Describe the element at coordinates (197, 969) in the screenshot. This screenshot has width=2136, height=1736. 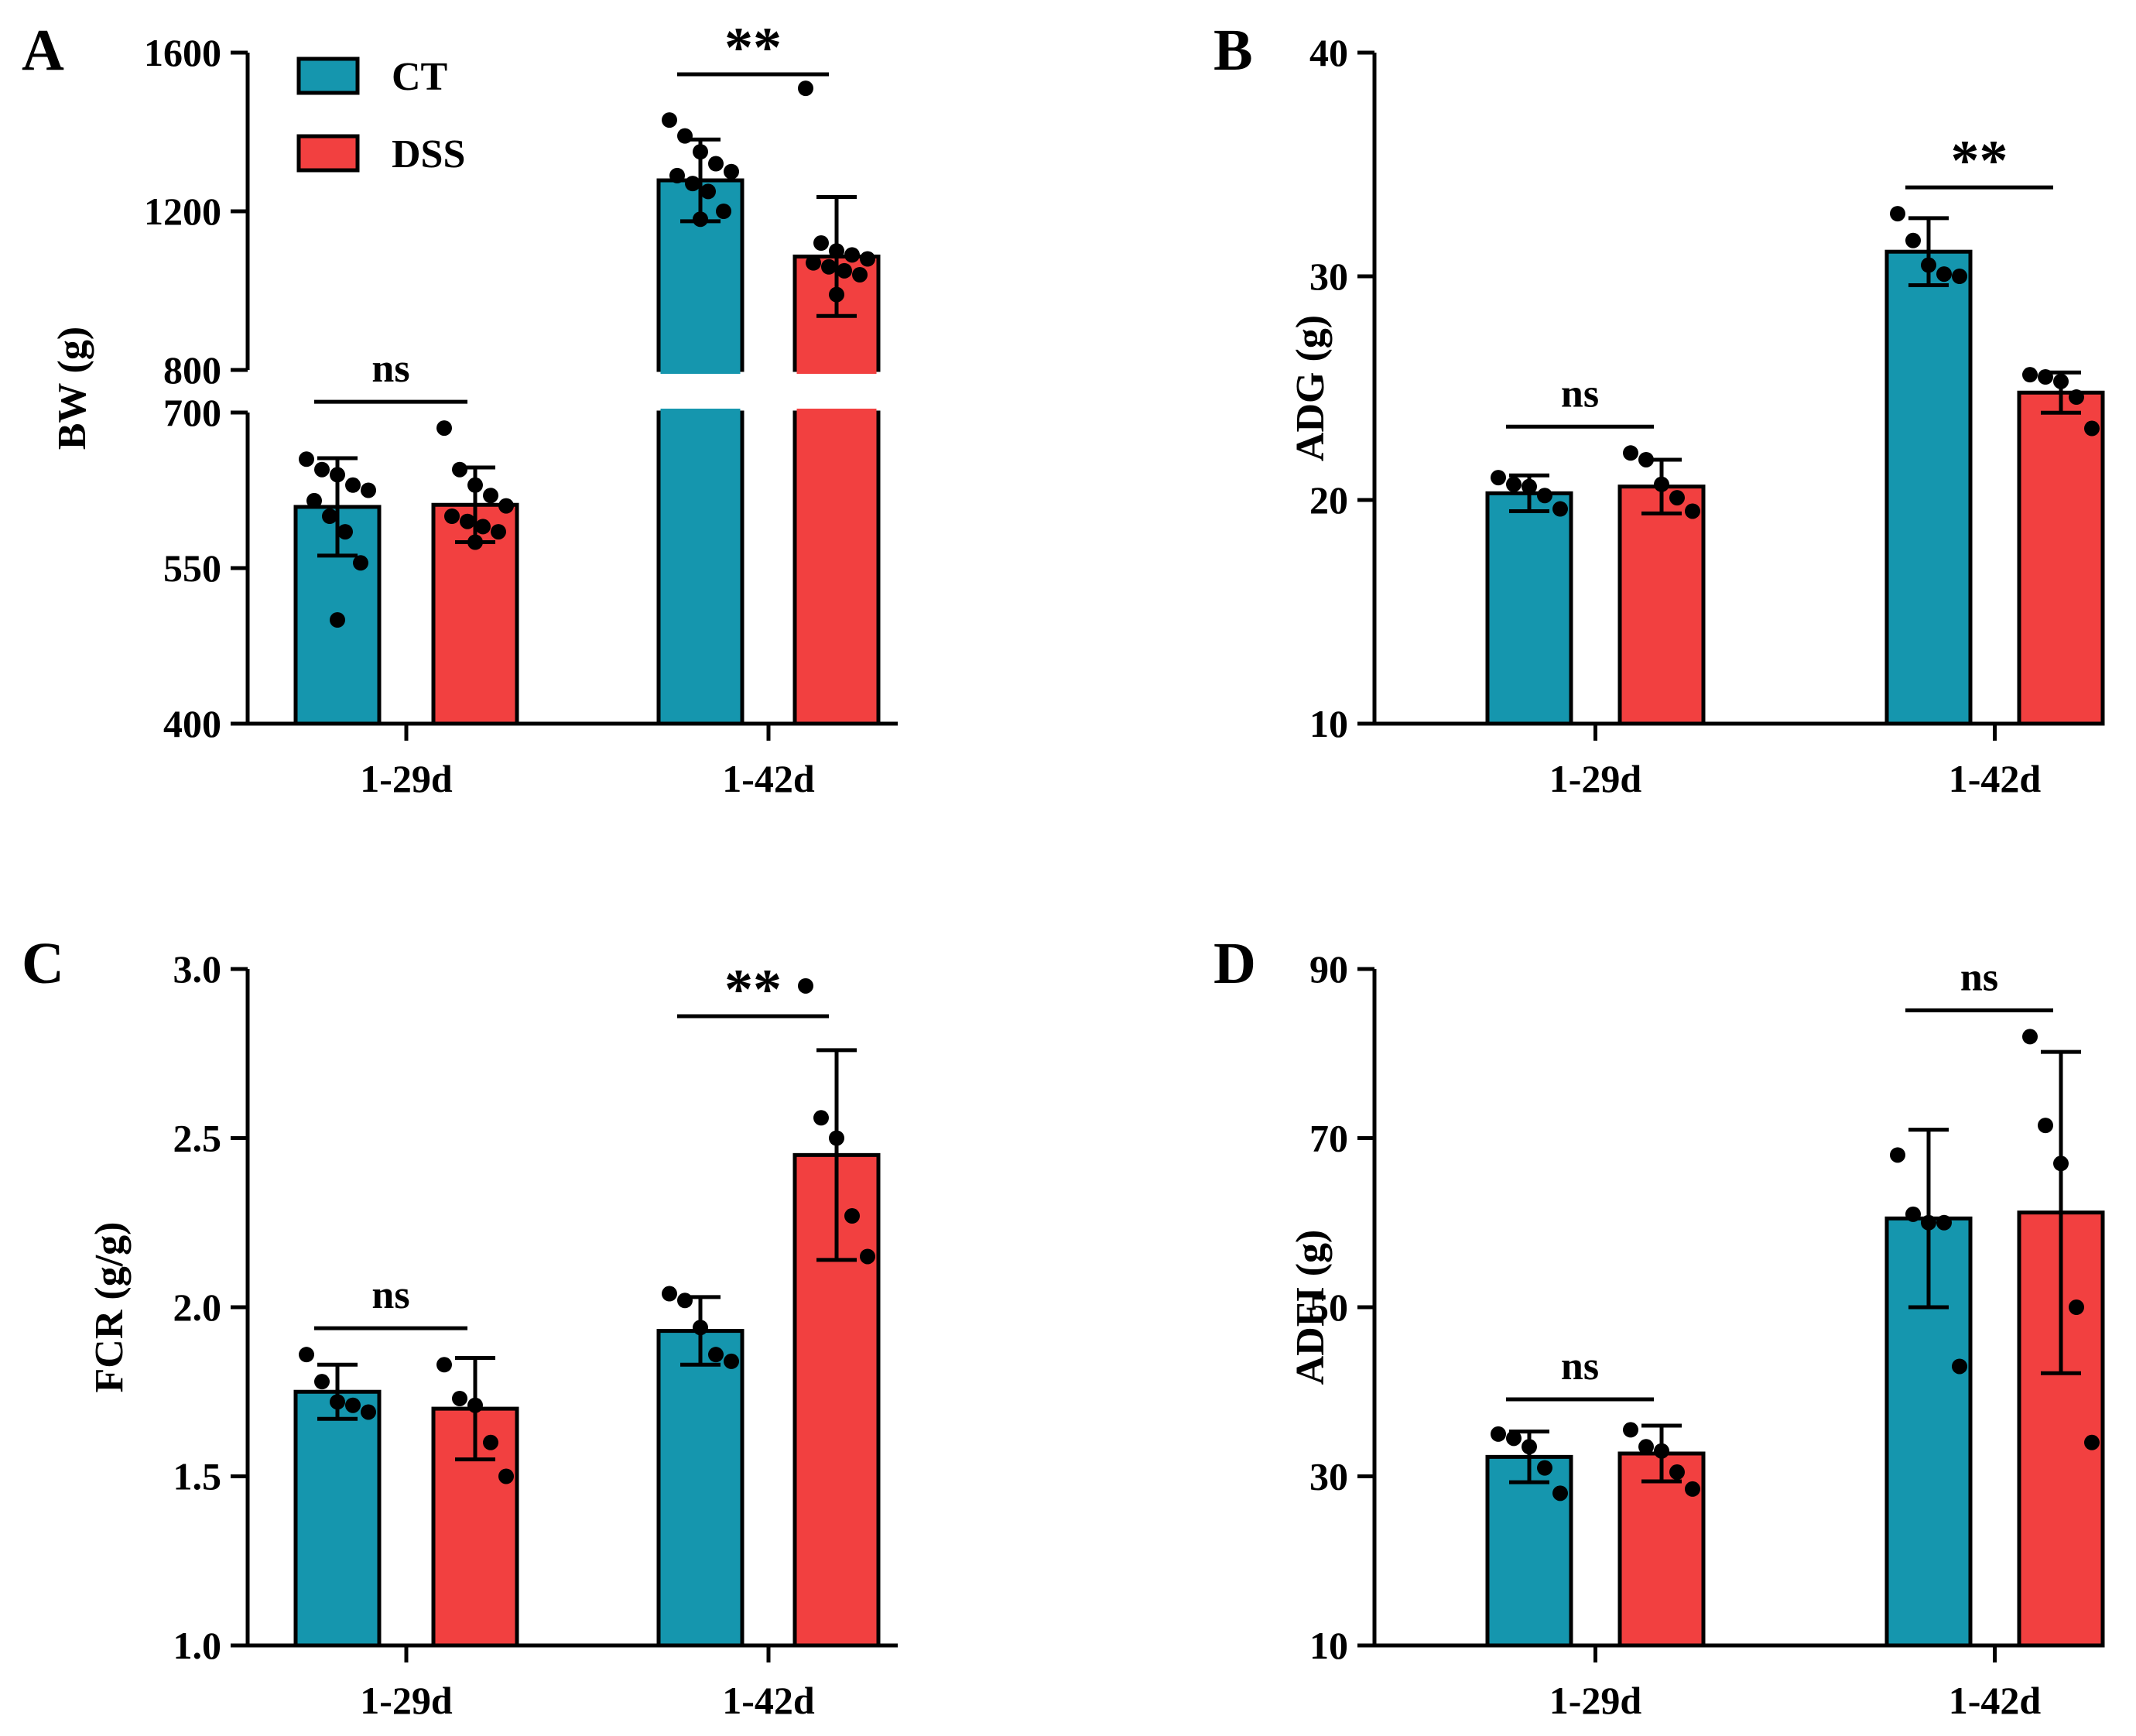
I see `y-tick-label: 3.0` at that location.